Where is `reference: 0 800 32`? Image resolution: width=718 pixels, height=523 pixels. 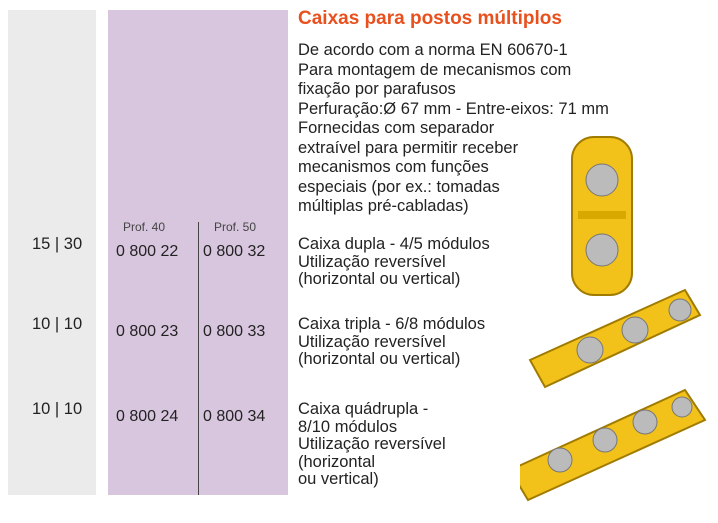 reference: 0 800 32 is located at coordinates (234, 251).